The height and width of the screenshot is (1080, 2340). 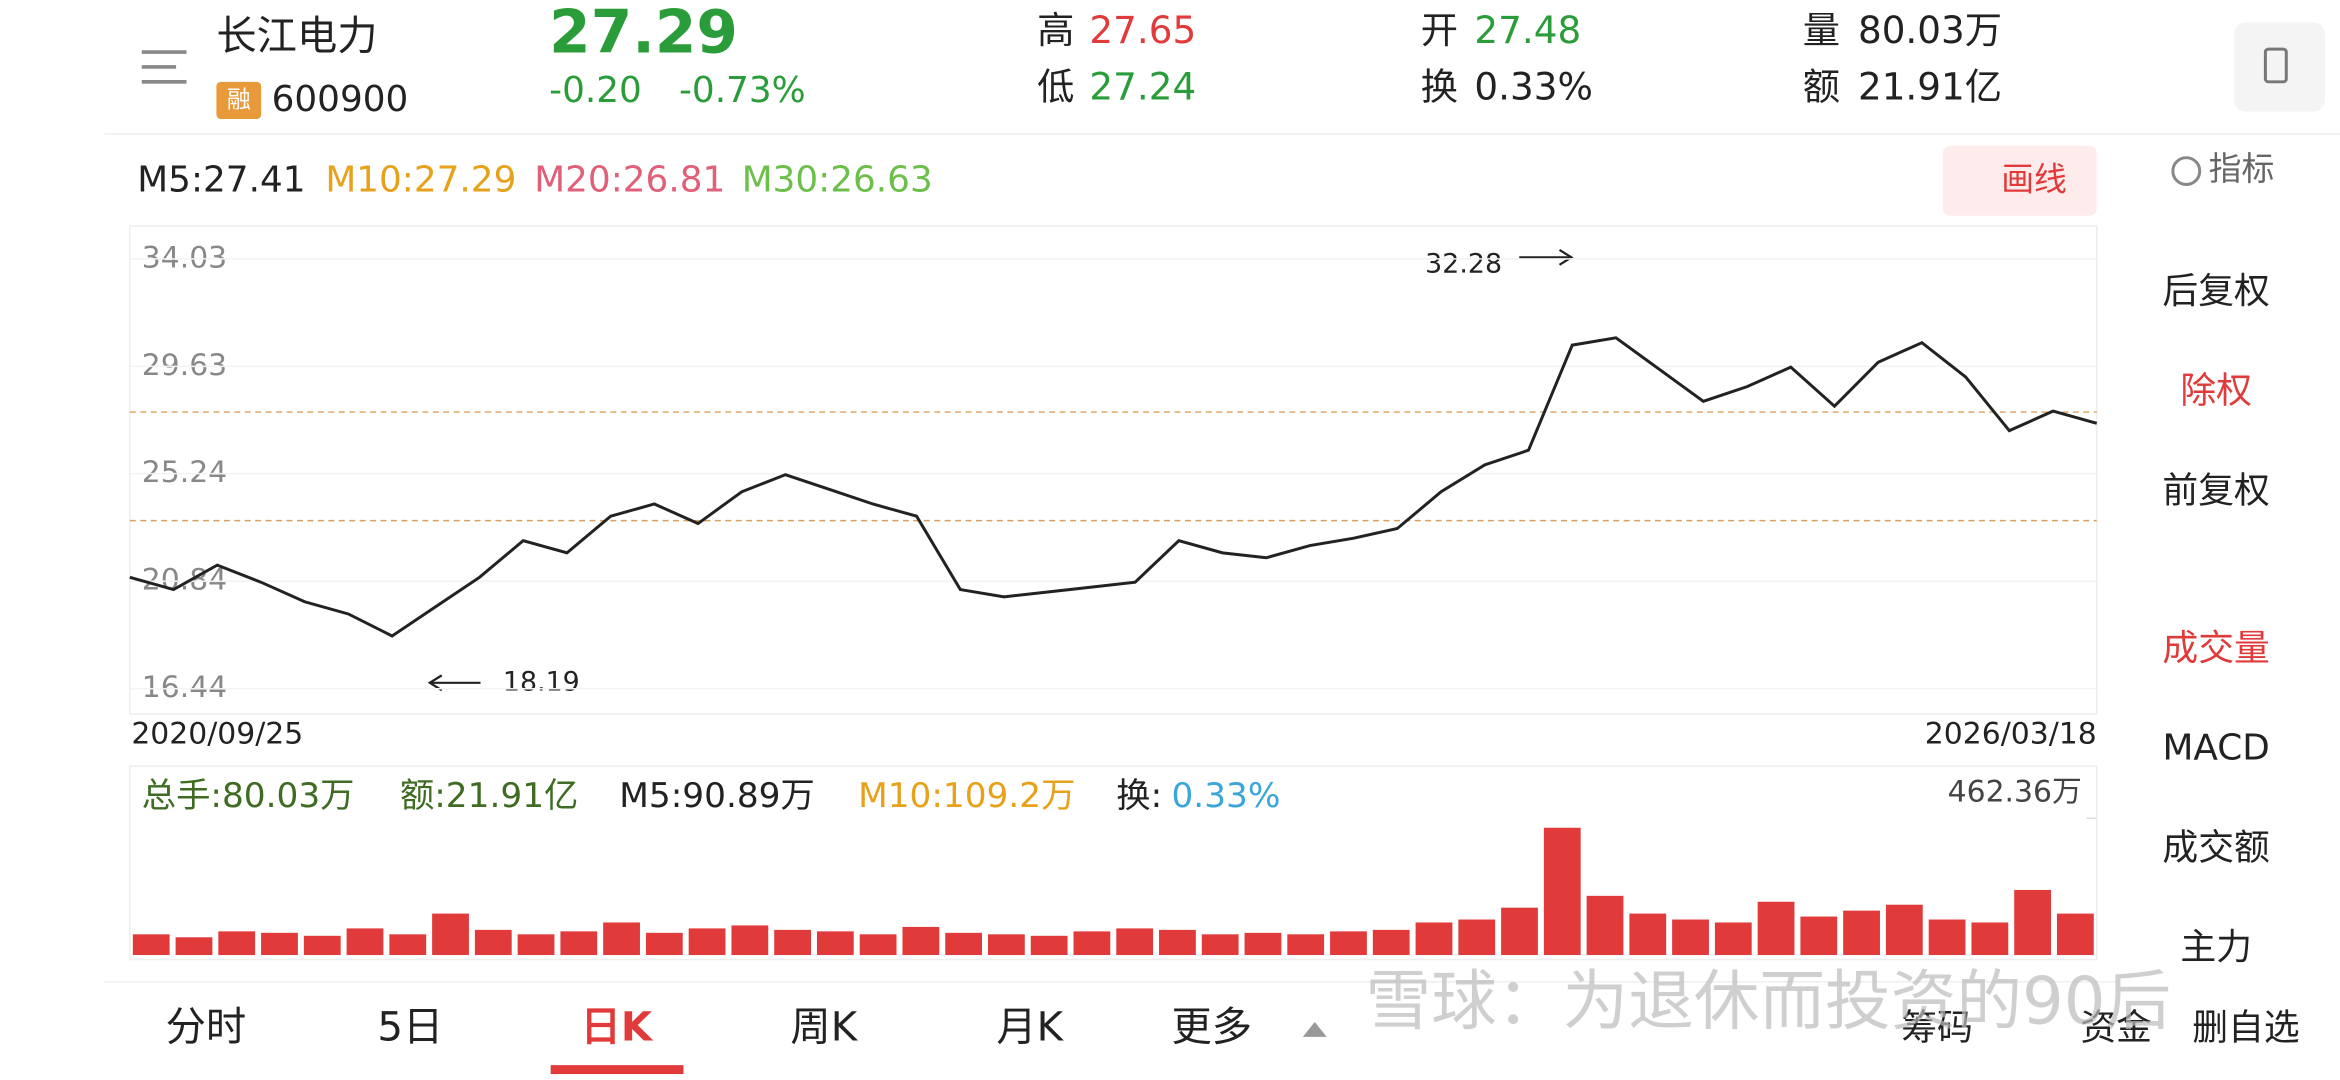 I want to click on y-tick-label: 29.63, so click(x=184, y=365).